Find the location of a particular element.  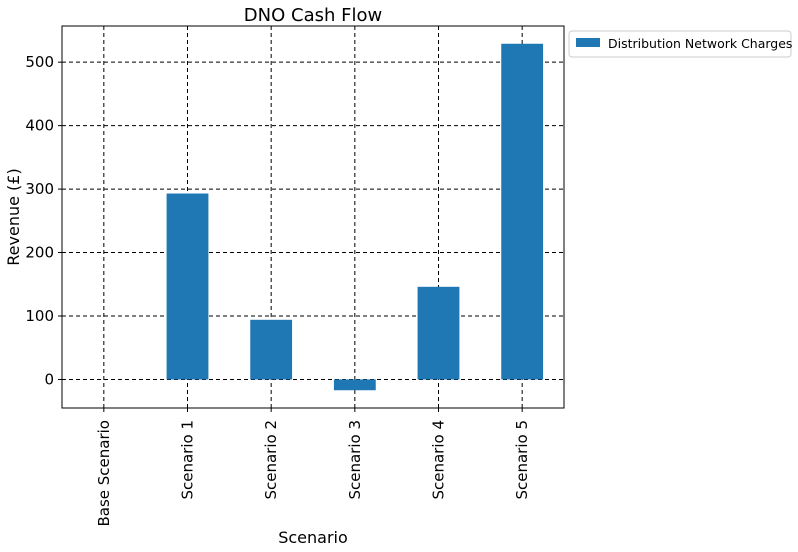

legend-frame is located at coordinates (680, 44).